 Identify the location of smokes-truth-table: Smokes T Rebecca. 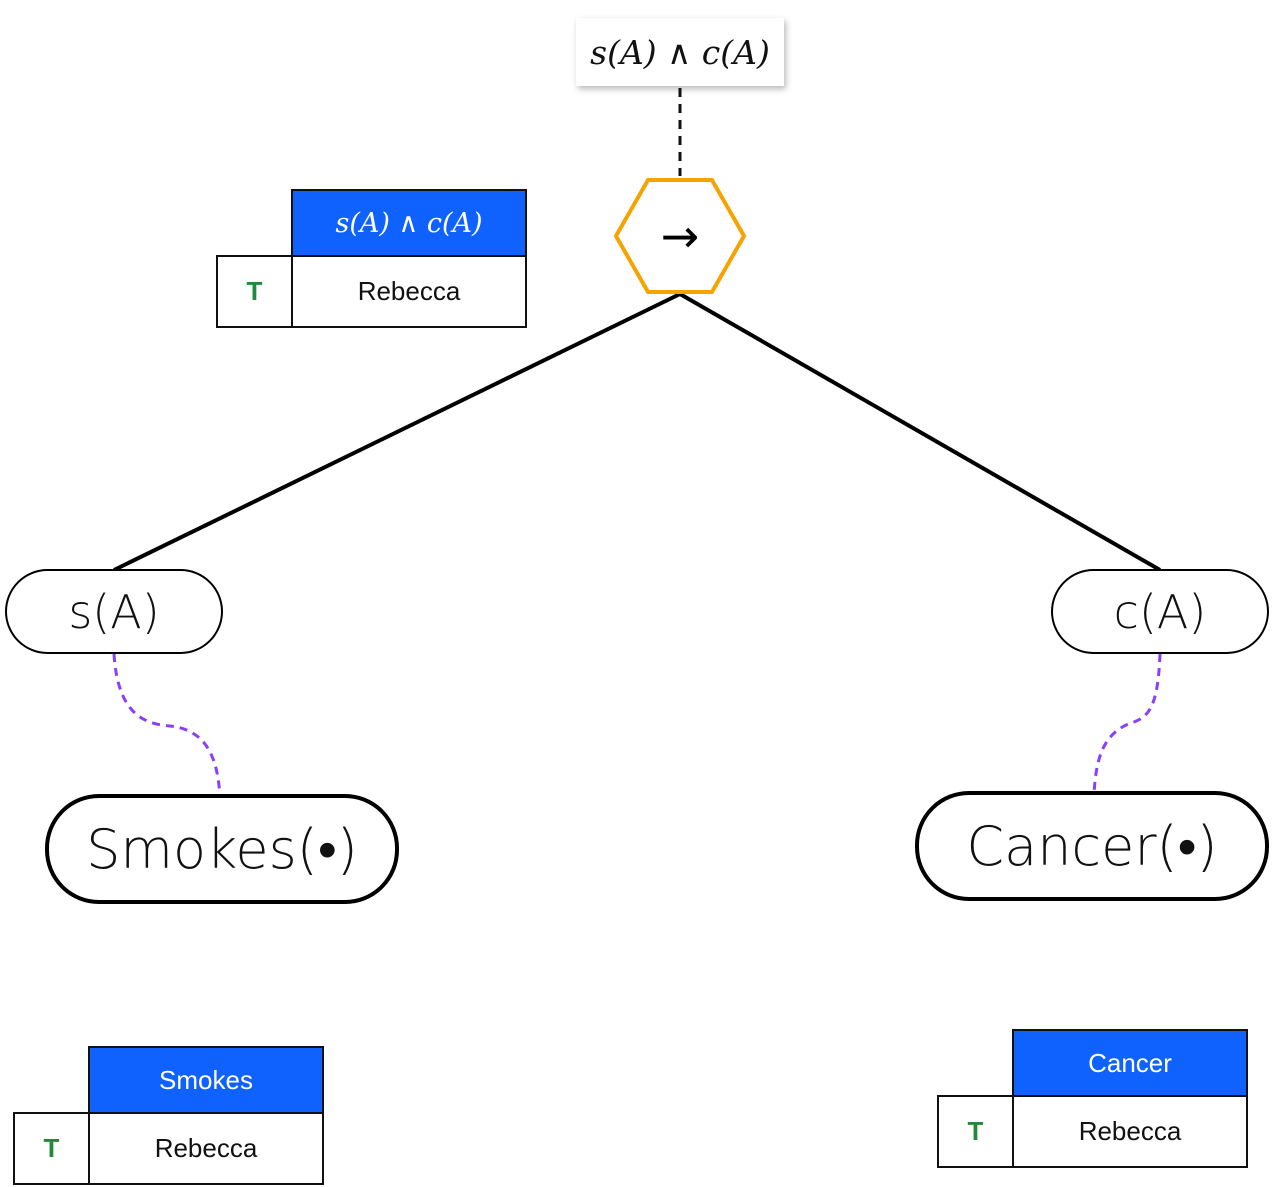
(168, 1115).